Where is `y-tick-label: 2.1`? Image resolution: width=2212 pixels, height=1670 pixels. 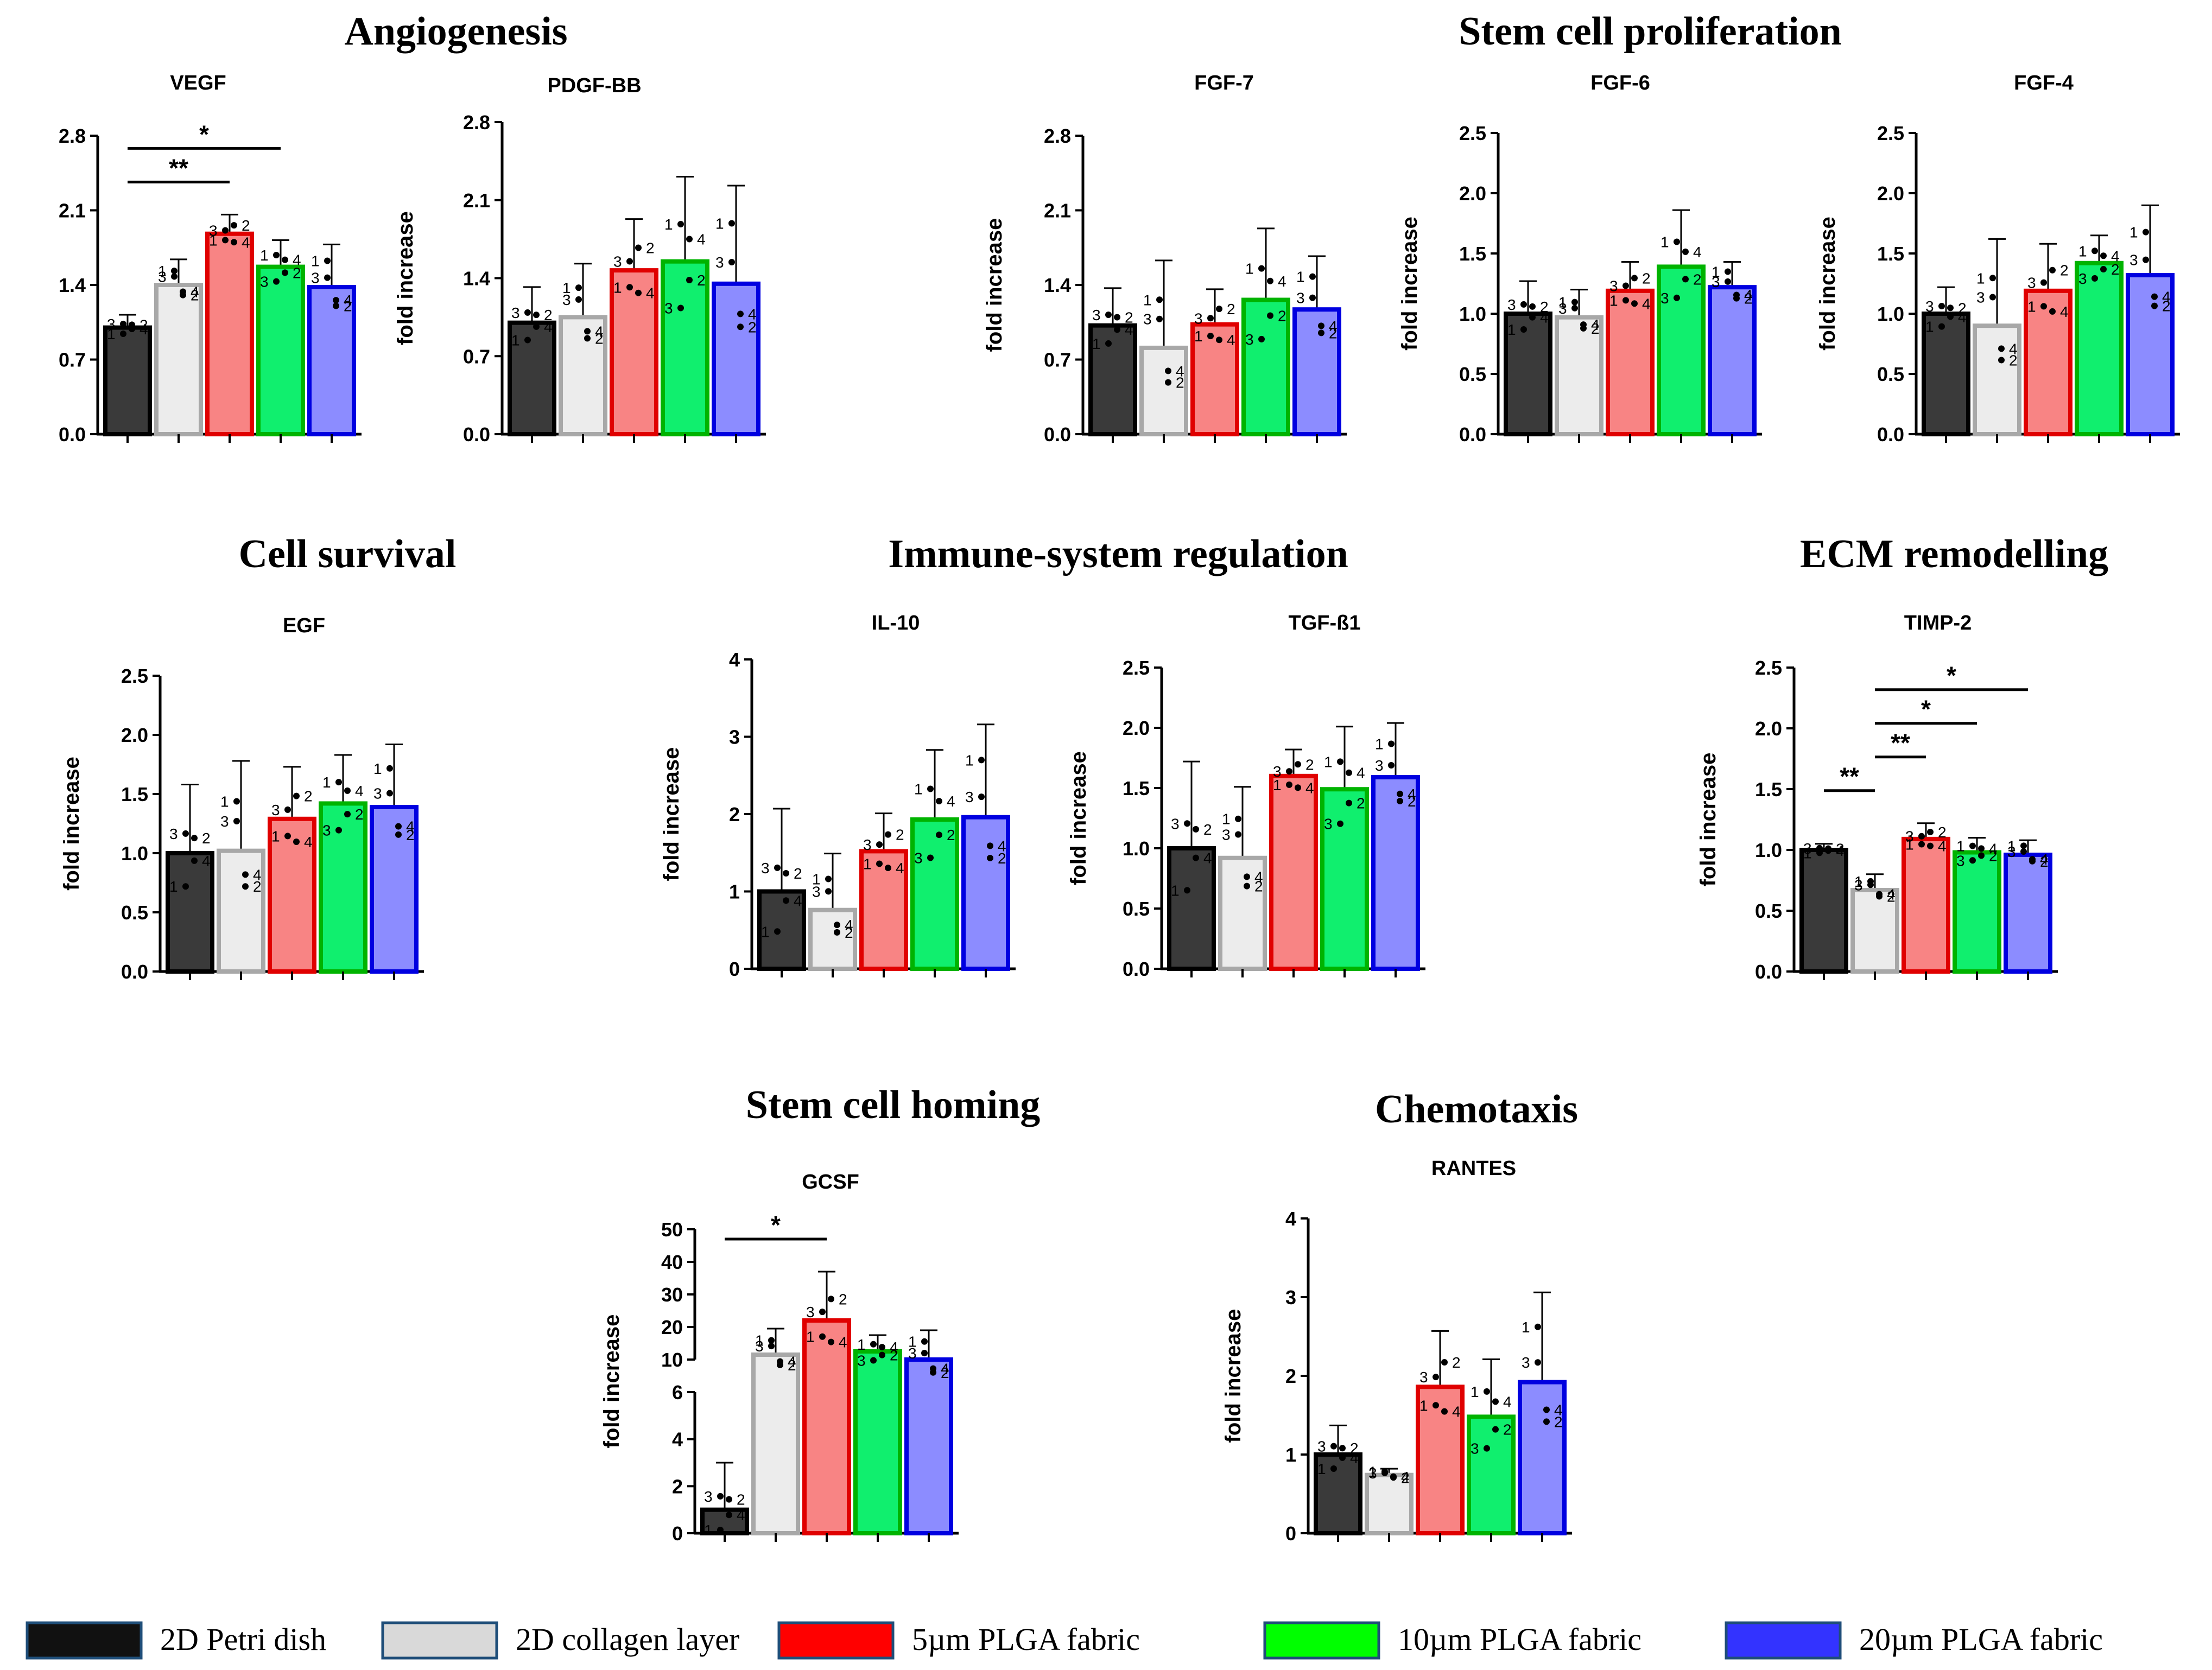
y-tick-label: 2.1 is located at coordinates (72, 211).